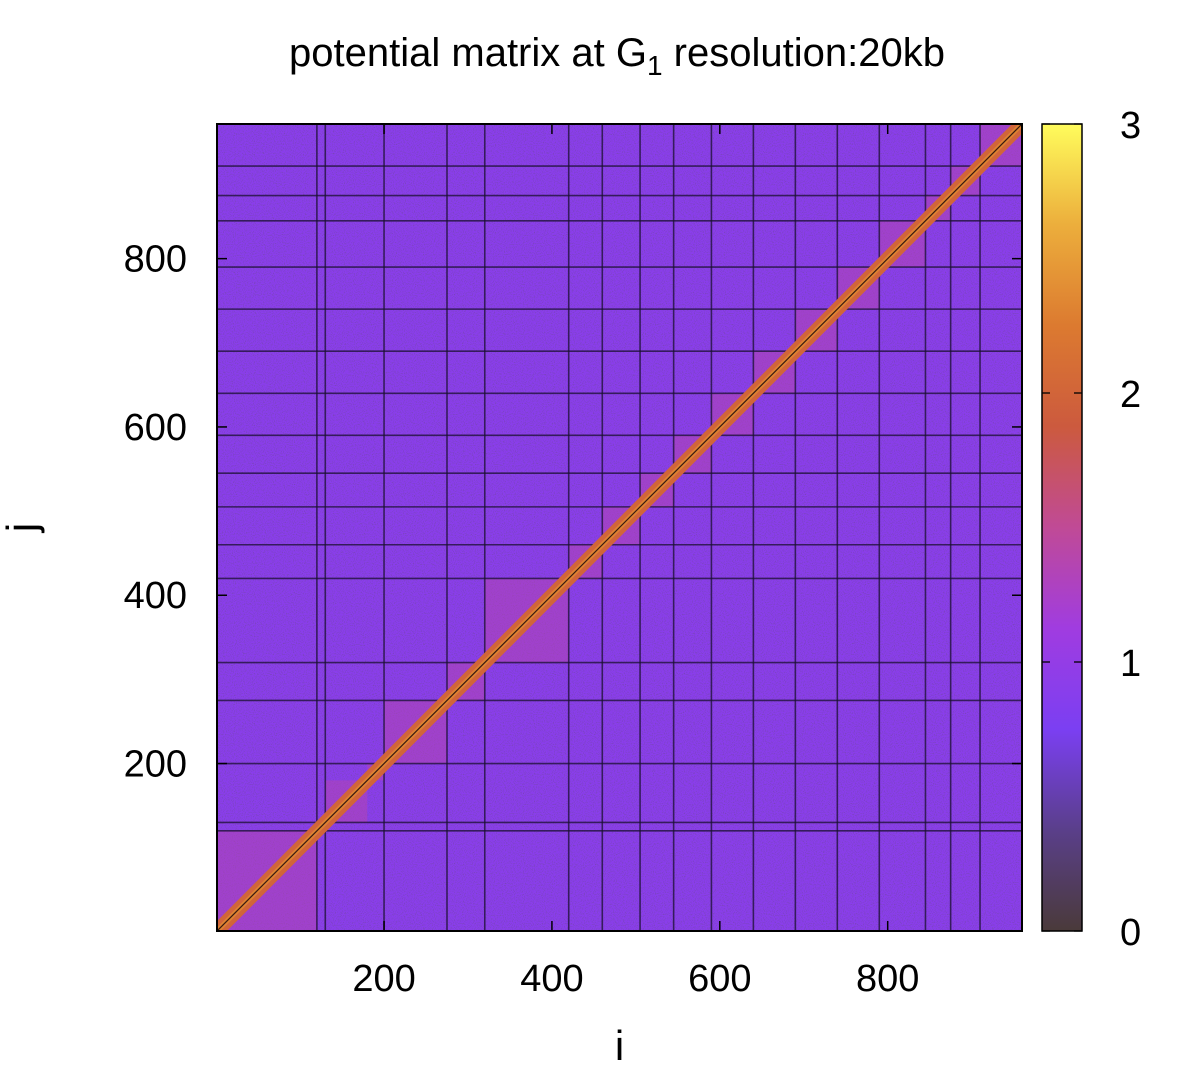  I want to click on colorbar-tick-label: 3, so click(1130, 126).